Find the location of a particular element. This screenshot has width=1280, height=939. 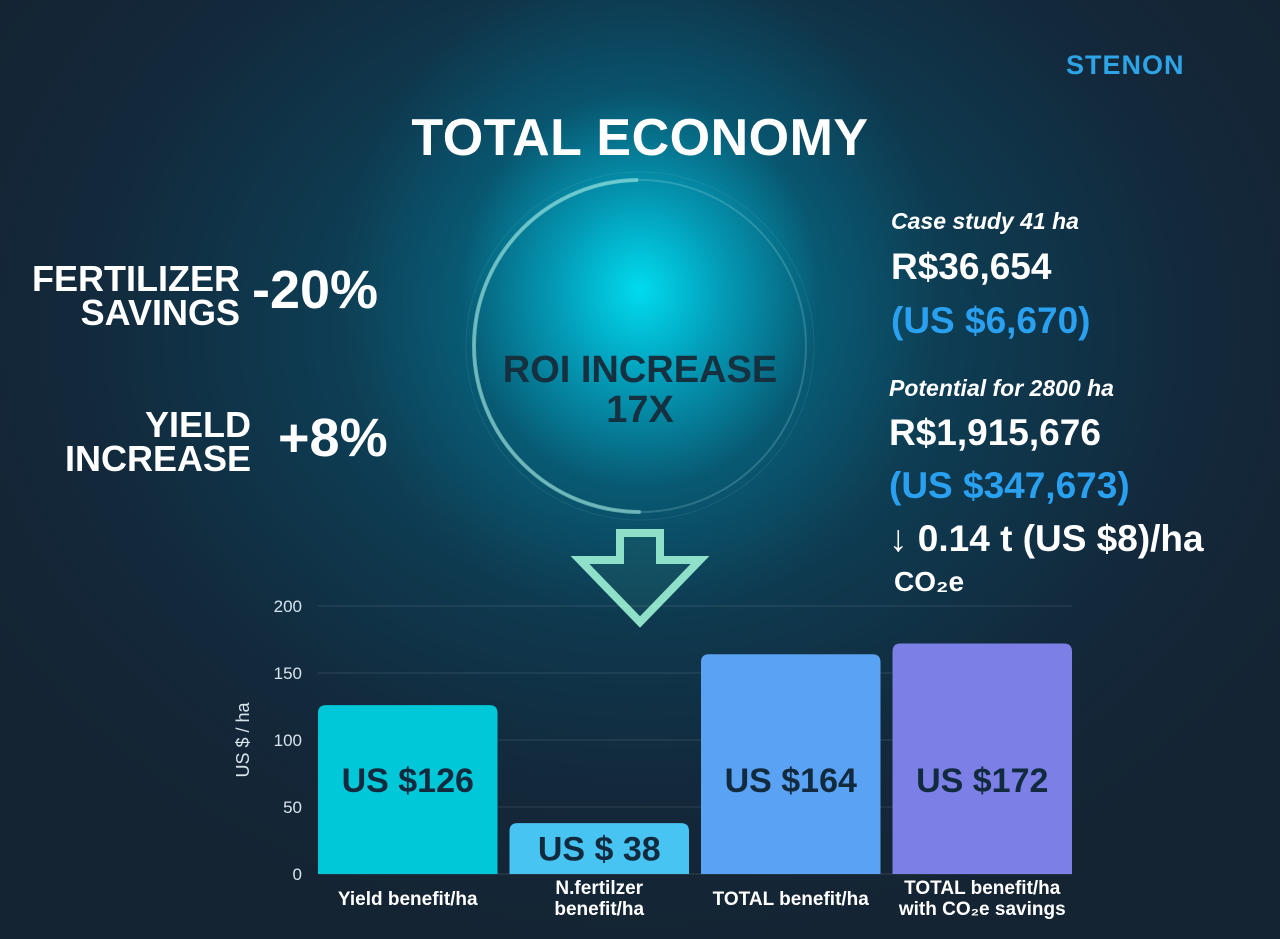

y-tick-label: 0 is located at coordinates (297, 874).